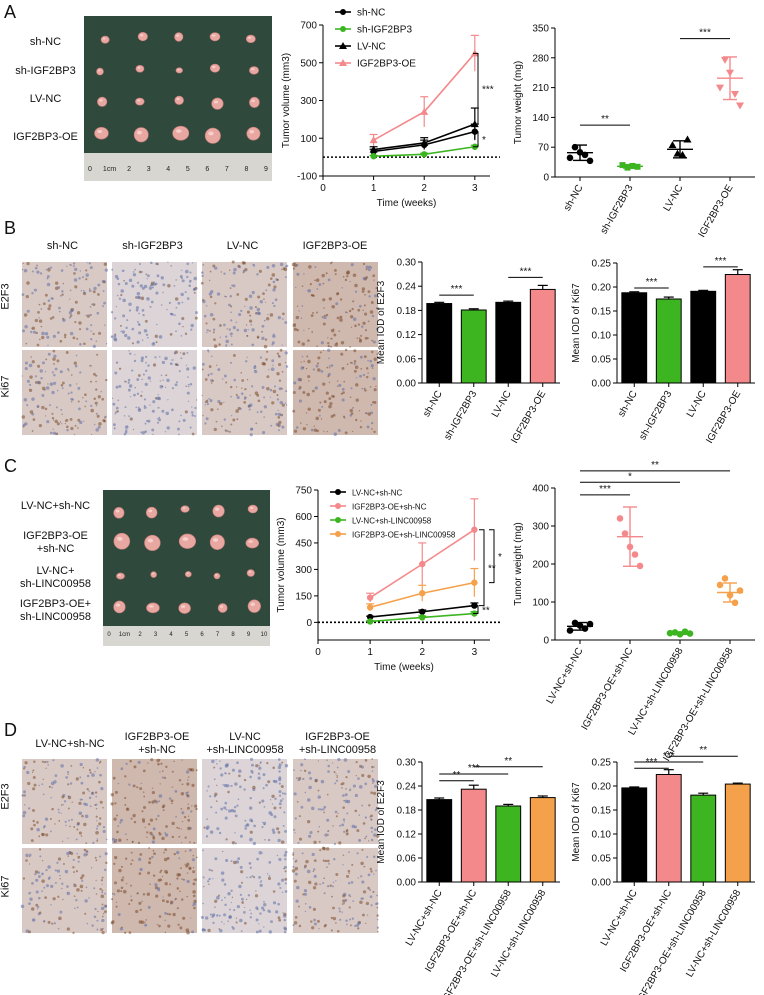 This screenshot has height=995, width=764. I want to click on legend-label: IGF2BP3-OE+sh-NC, so click(389, 507).